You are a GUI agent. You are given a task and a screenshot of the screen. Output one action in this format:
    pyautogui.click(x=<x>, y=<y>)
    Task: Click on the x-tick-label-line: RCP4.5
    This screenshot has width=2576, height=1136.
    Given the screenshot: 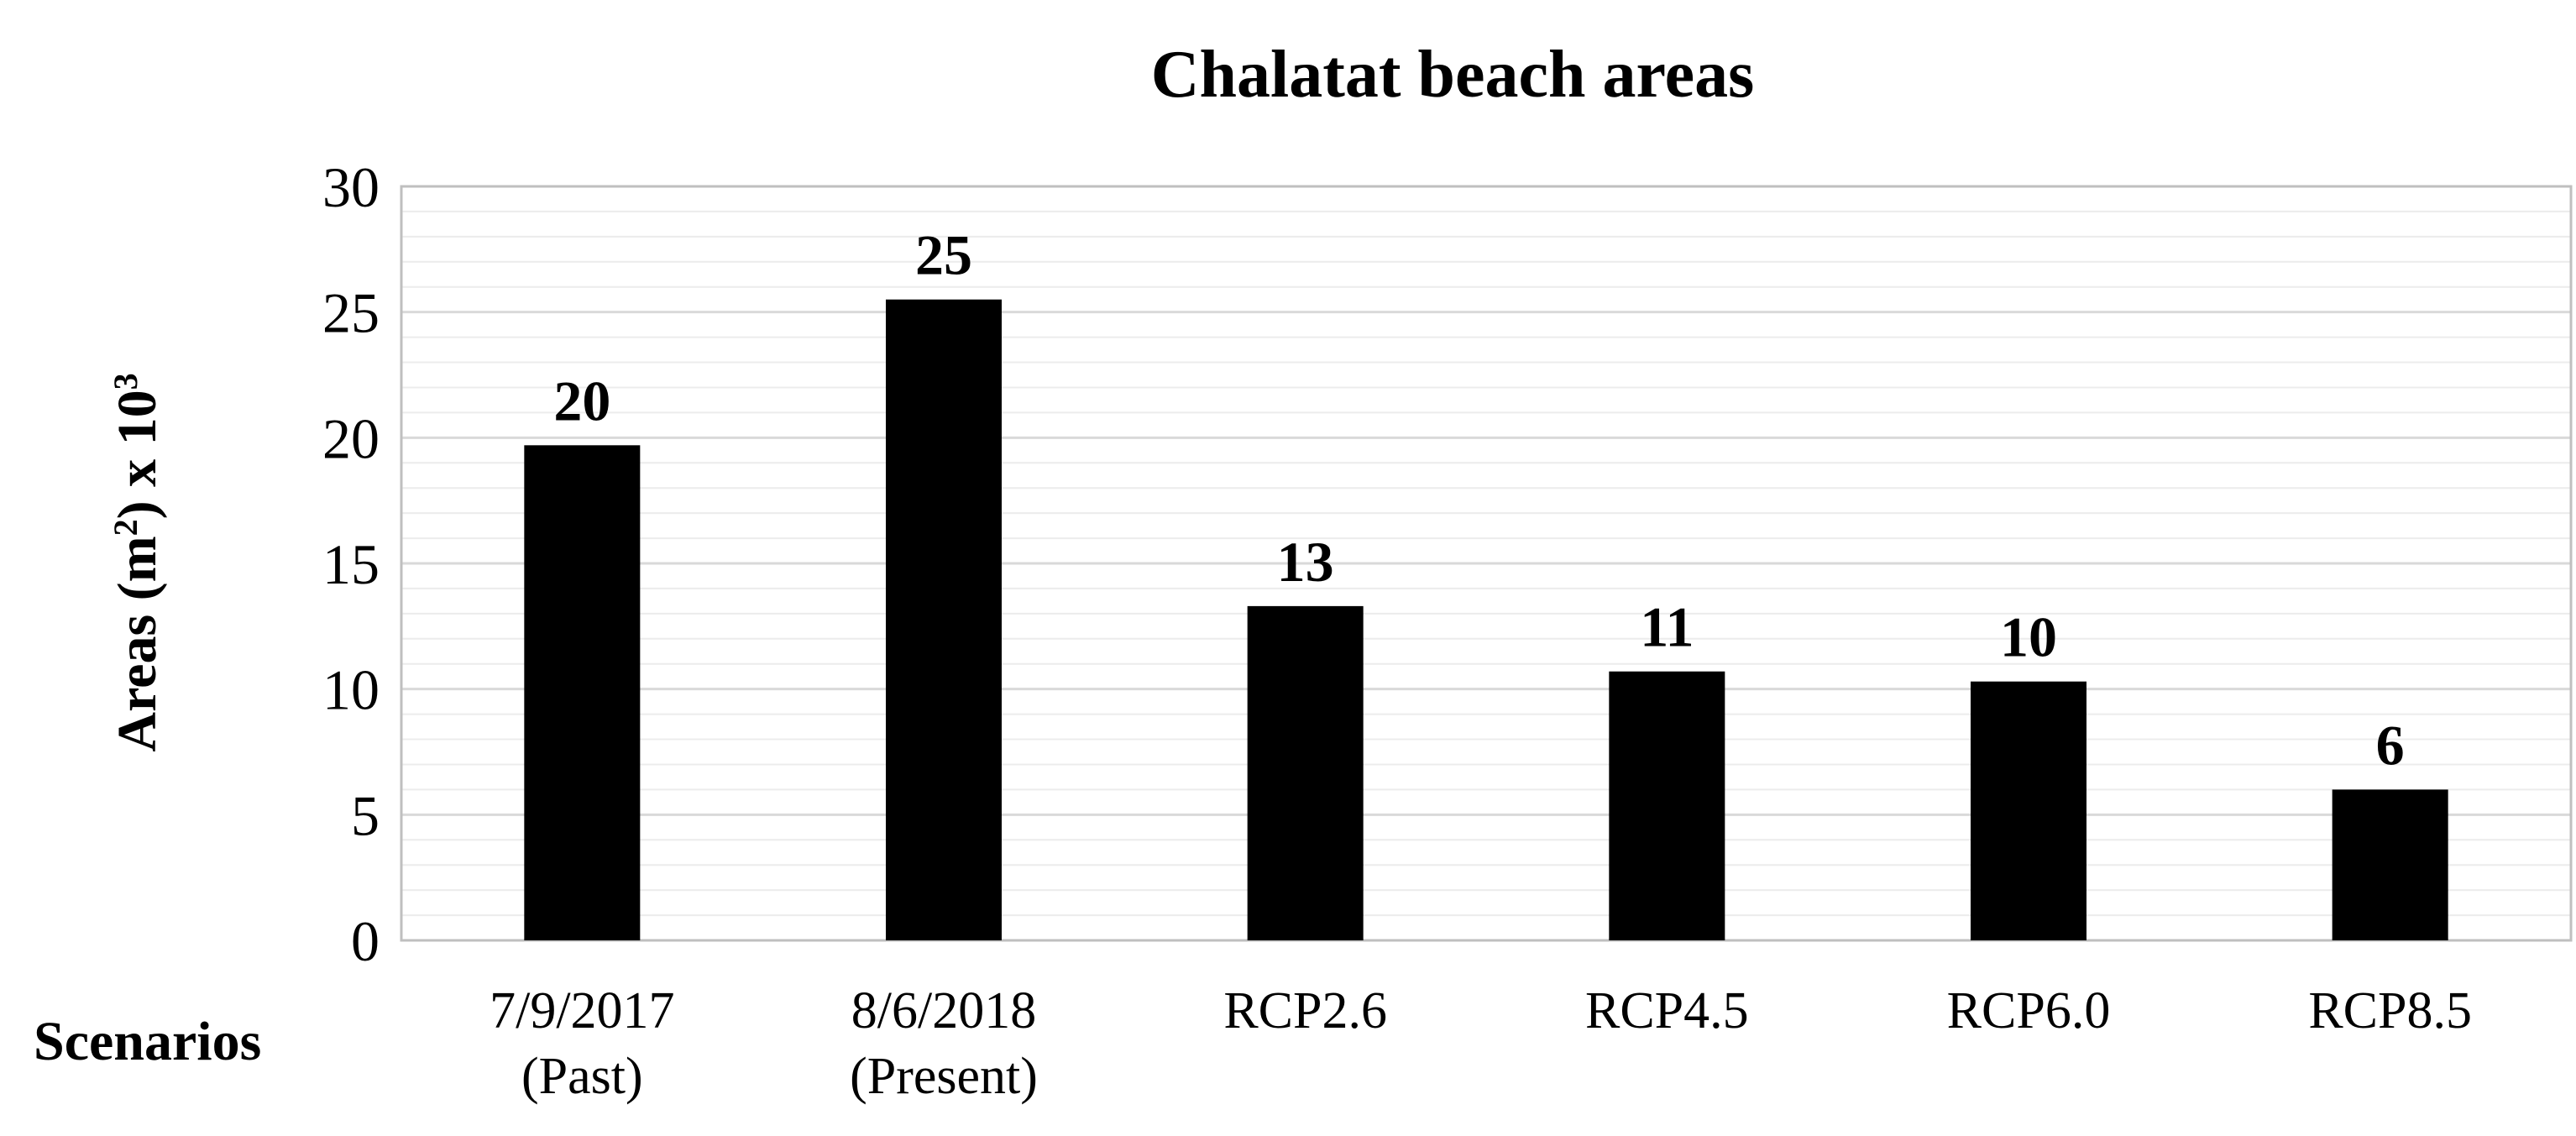 What is the action you would take?
    pyautogui.click(x=1667, y=1011)
    